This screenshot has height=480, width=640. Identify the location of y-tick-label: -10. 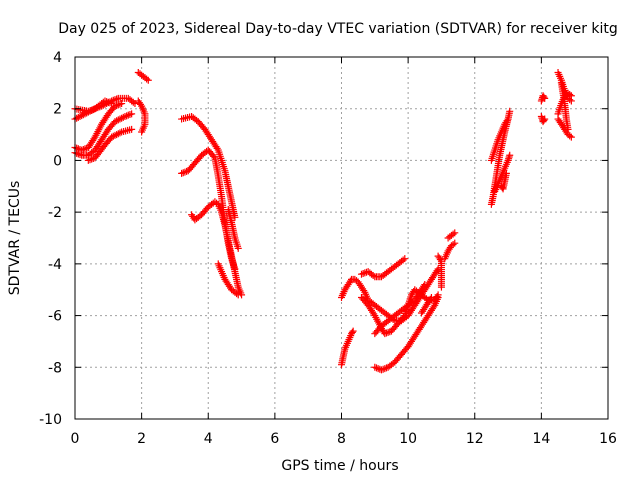
(50, 420).